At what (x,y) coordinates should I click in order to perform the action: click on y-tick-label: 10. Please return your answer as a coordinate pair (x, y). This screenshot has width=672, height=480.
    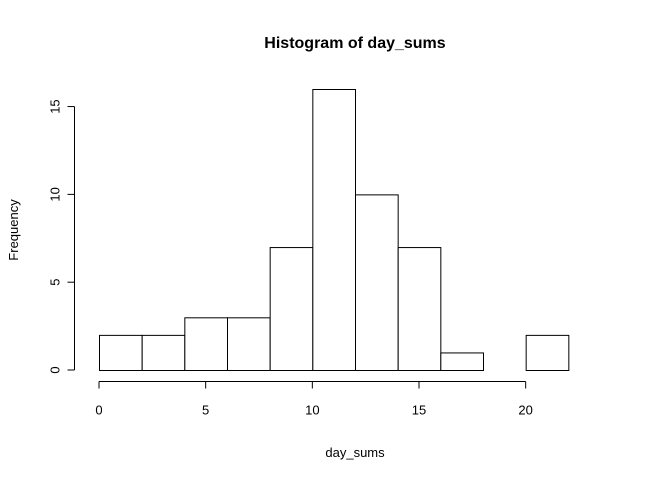
    Looking at the image, I should click on (55, 194).